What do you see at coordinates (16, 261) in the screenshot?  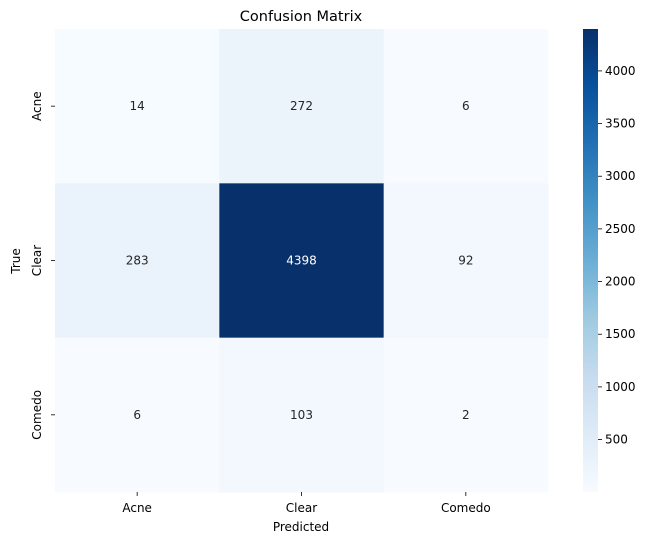 I see `y-axis-label: True` at bounding box center [16, 261].